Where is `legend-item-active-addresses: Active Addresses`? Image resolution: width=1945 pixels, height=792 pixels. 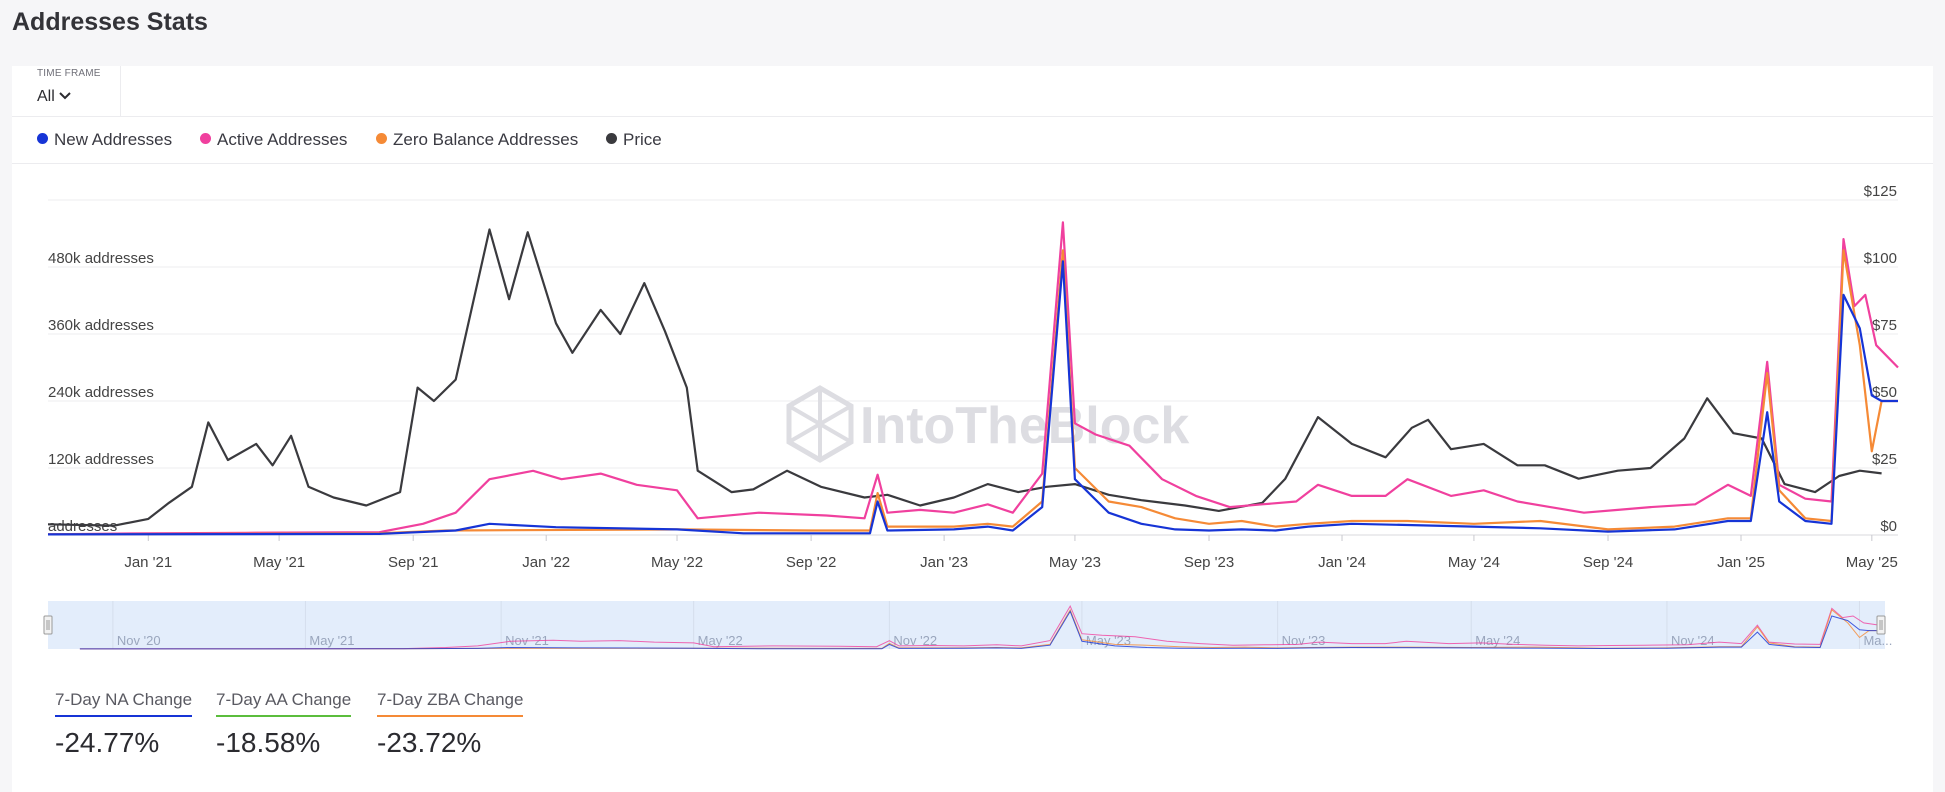
legend-item-active-addresses: Active Addresses is located at coordinates (273, 140).